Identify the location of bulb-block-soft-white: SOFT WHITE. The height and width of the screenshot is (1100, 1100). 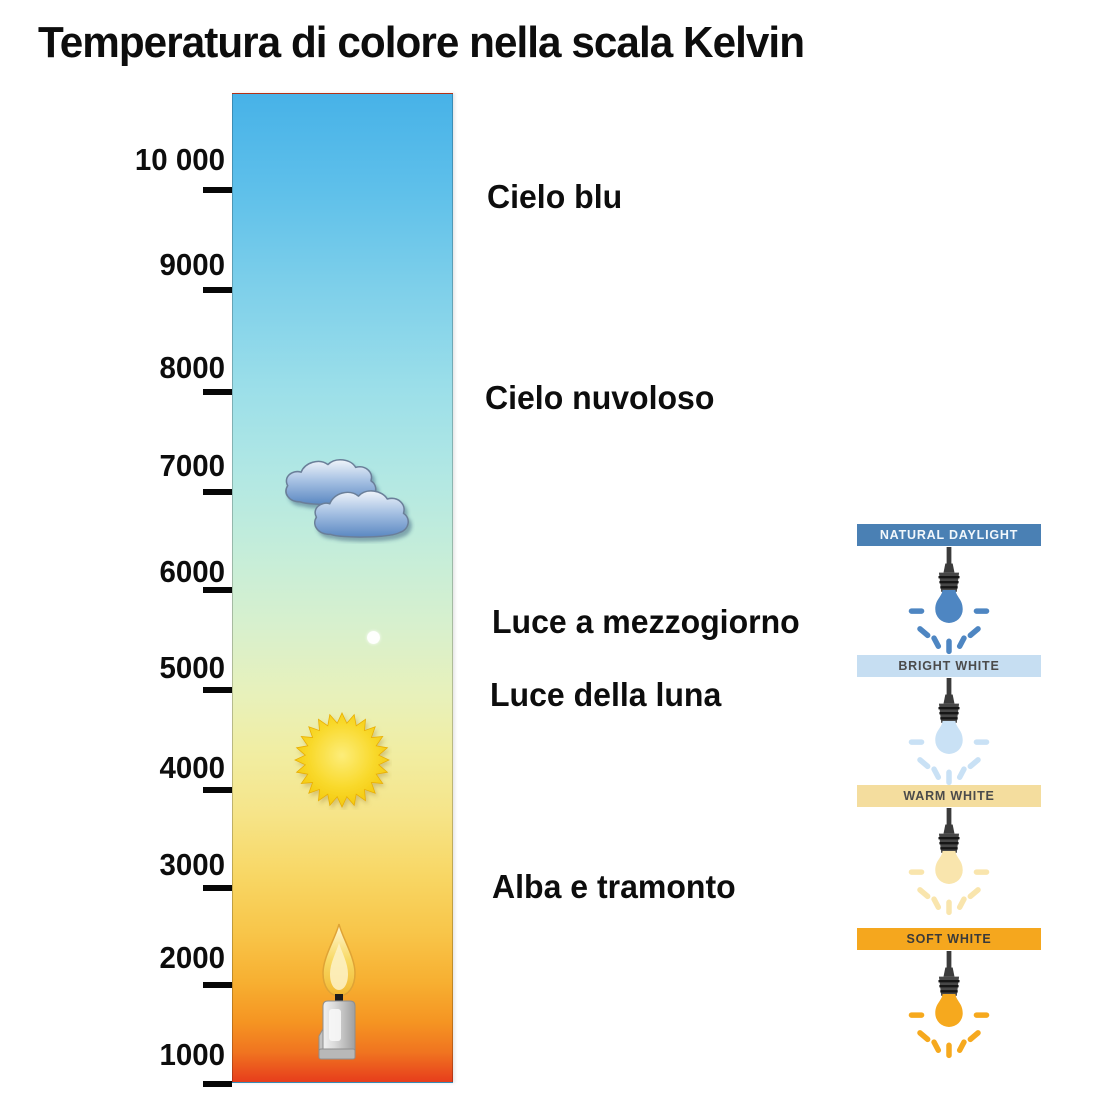
(949, 993).